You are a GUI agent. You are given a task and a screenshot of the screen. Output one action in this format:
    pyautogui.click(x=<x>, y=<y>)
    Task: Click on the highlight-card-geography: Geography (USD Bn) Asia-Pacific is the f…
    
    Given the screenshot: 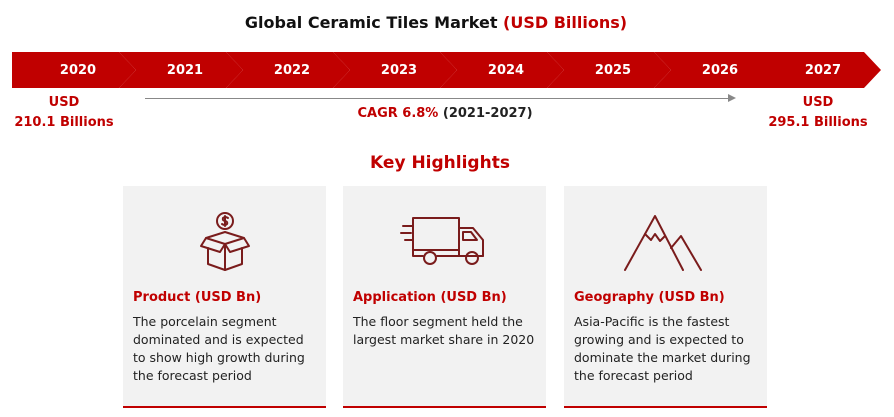 What is the action you would take?
    pyautogui.click(x=665, y=297)
    